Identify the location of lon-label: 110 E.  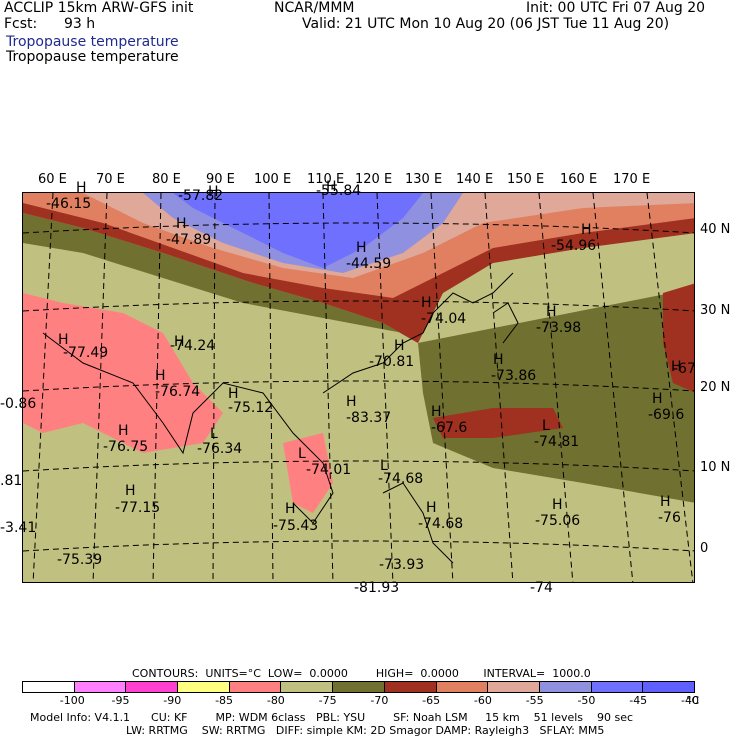
(326, 179).